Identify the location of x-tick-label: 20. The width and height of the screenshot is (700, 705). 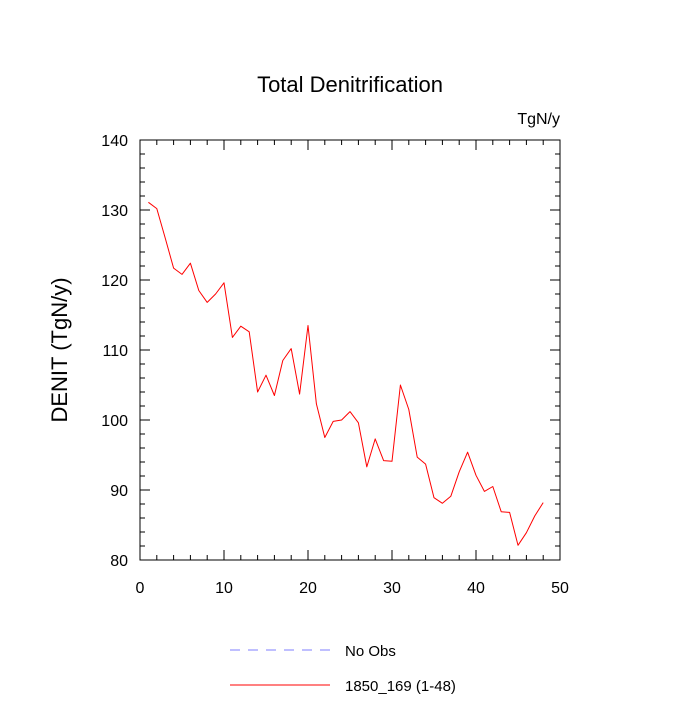
(308, 588).